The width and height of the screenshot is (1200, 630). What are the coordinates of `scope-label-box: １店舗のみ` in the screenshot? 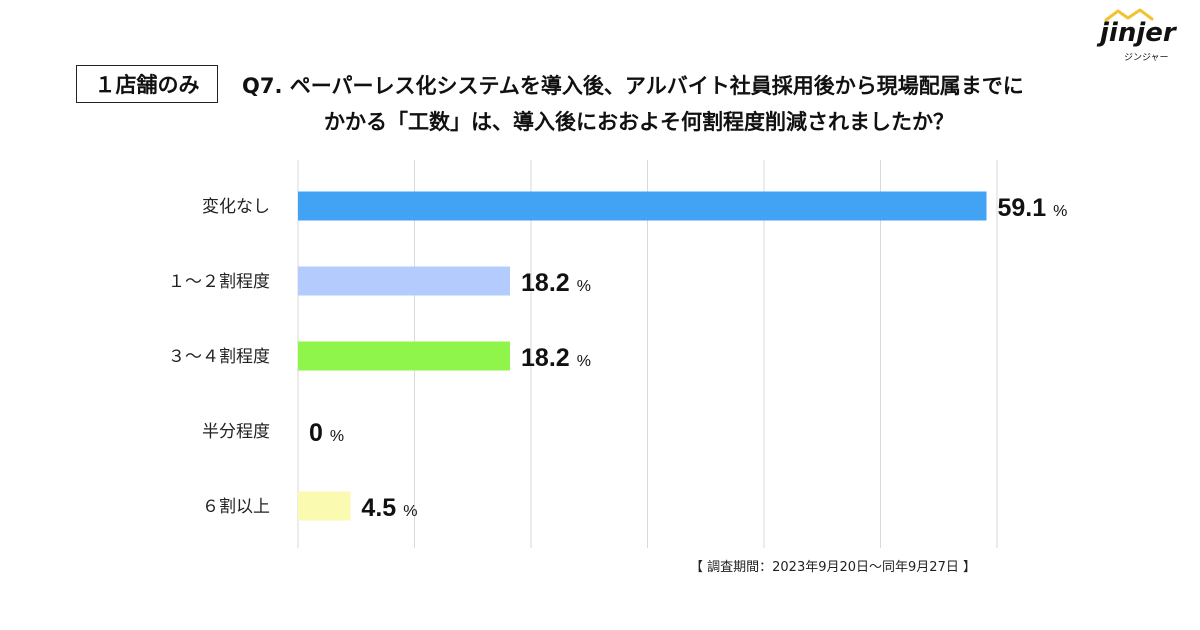 It's located at (147, 84).